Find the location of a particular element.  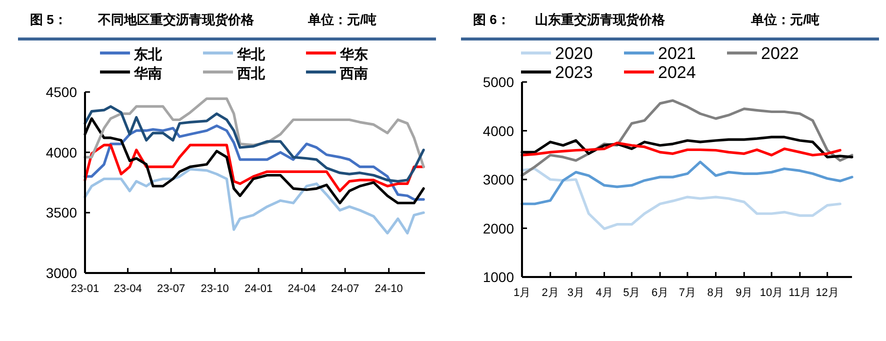

x-tick-label: 8月 is located at coordinates (715, 293).